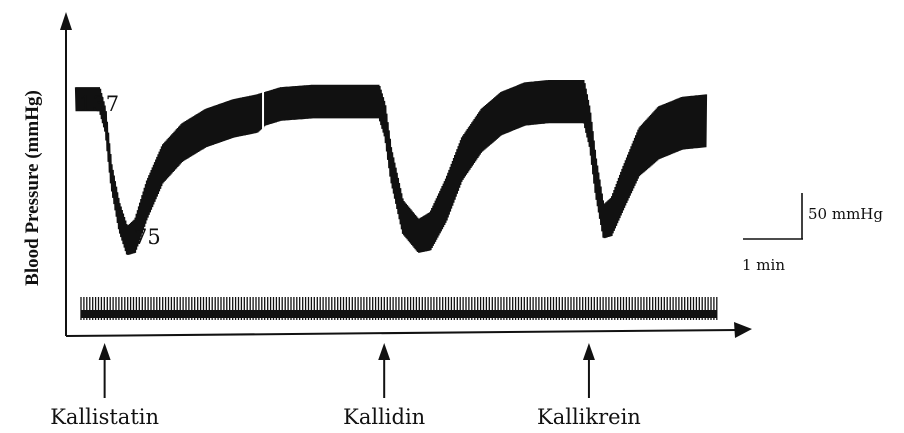  I want to click on scale-bar-y-label: 50 mmHg, so click(845, 214).